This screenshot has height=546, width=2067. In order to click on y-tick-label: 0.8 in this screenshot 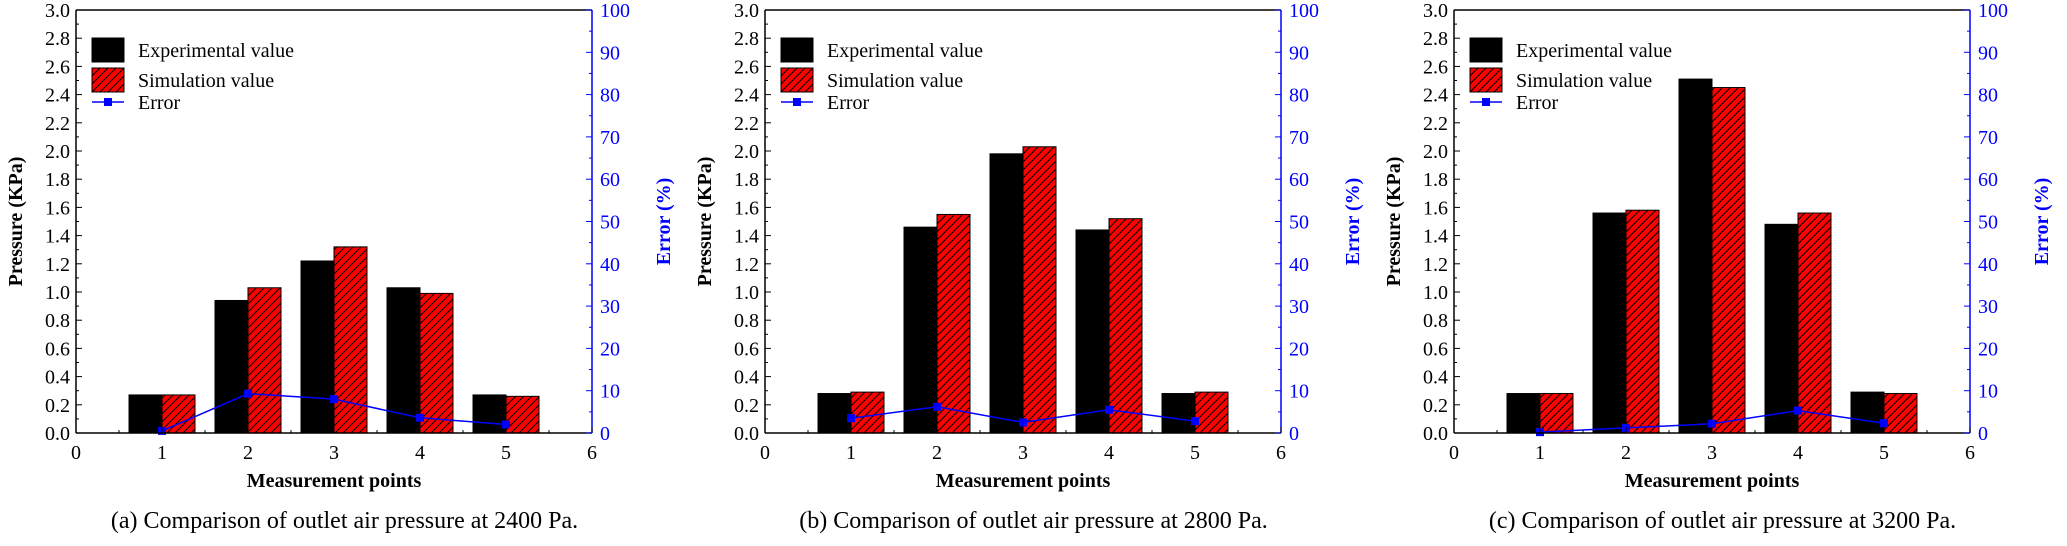, I will do `click(57, 321)`.